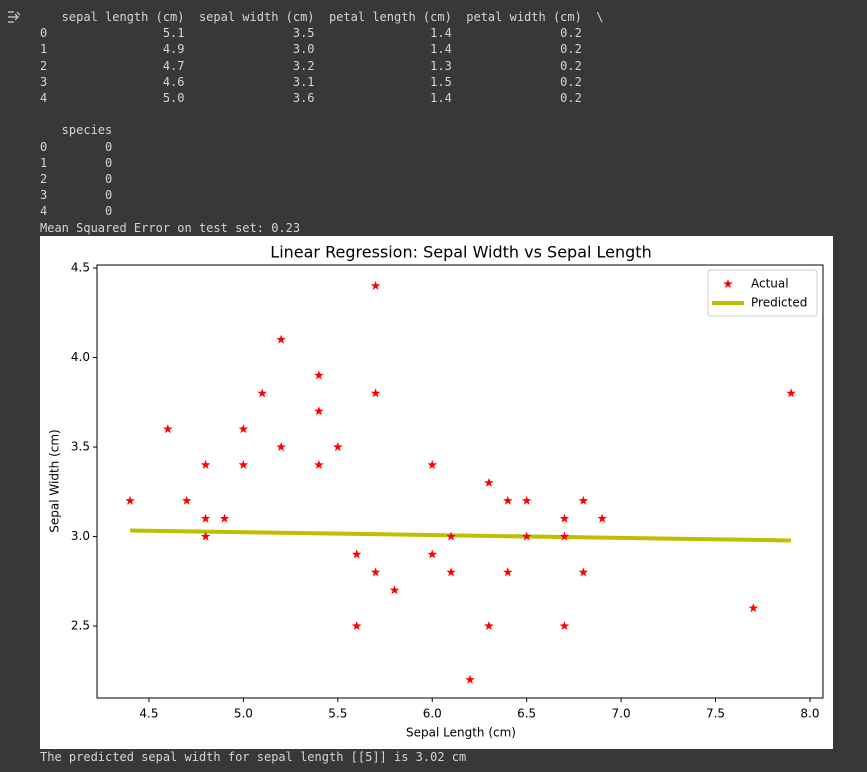  Describe the element at coordinates (243, 714) in the screenshot. I see `x-tick-label: 5.0` at that location.